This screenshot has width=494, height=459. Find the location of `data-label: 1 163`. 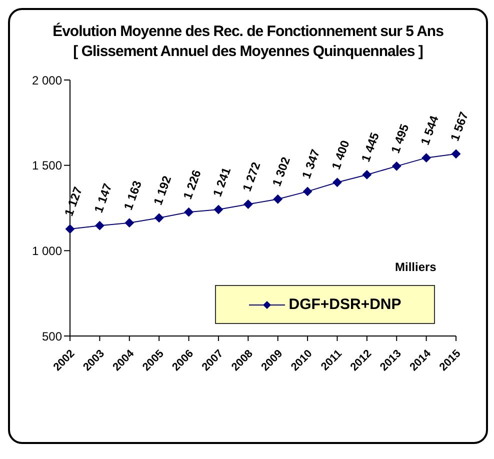

data-label: 1 163 is located at coordinates (133, 195).